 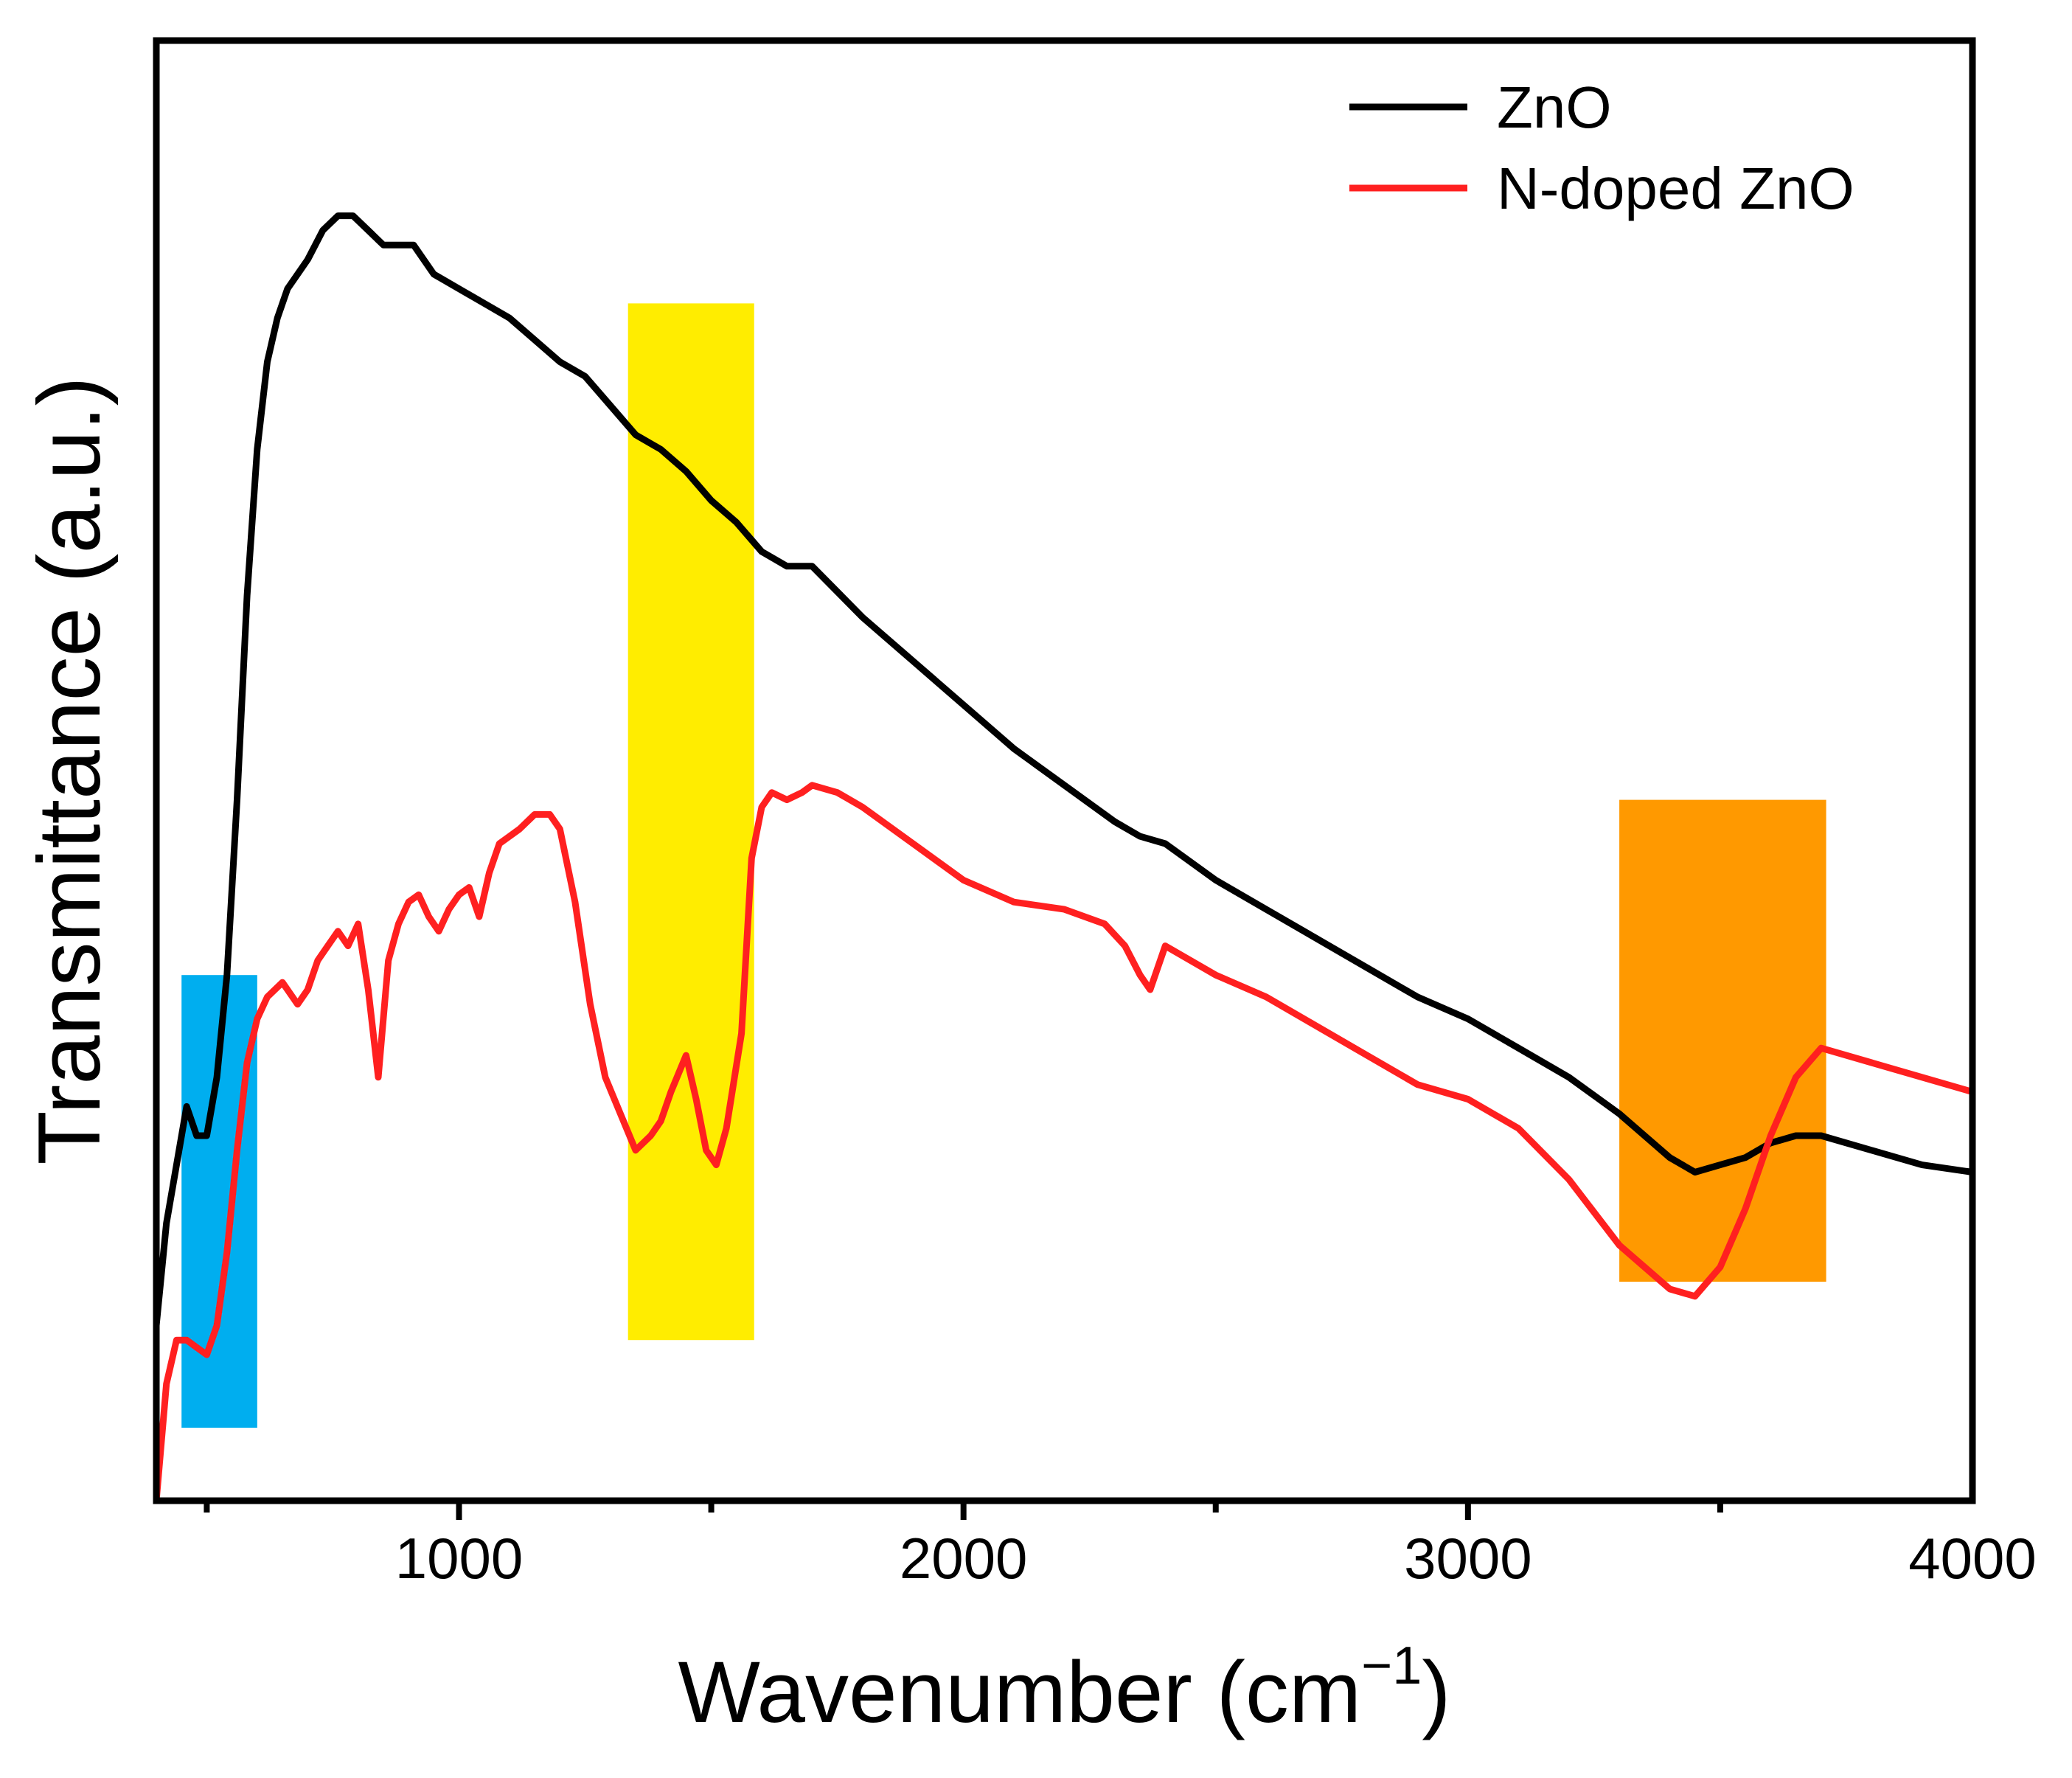 What do you see at coordinates (1391, 1665) in the screenshot?
I see `x-axis-label-superscript: −1` at bounding box center [1391, 1665].